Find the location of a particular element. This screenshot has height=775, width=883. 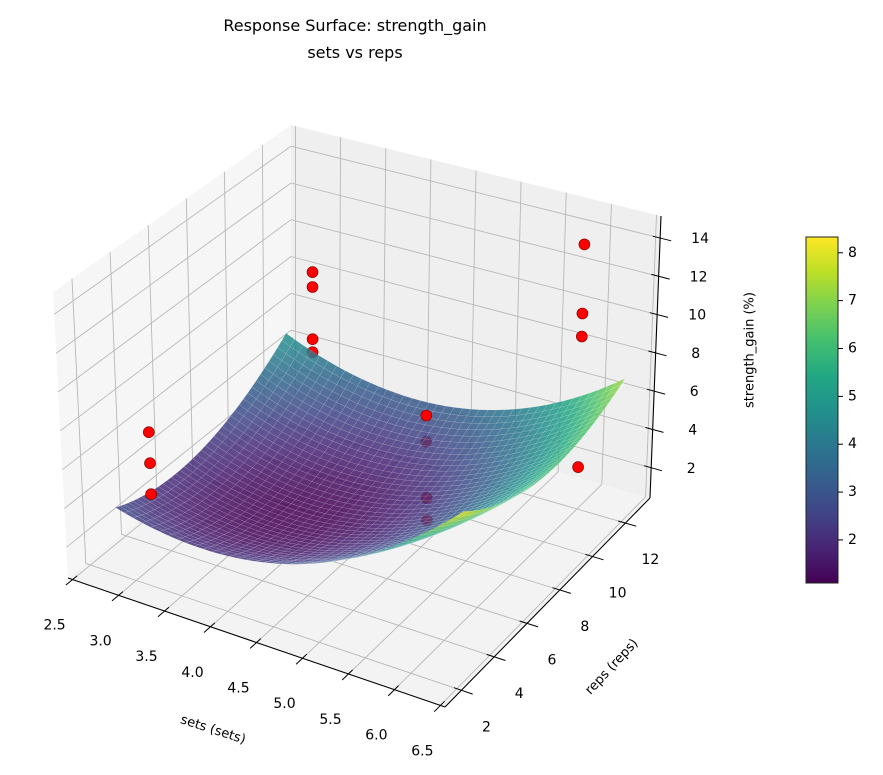

x-tick-label: 3.5 is located at coordinates (146, 657).